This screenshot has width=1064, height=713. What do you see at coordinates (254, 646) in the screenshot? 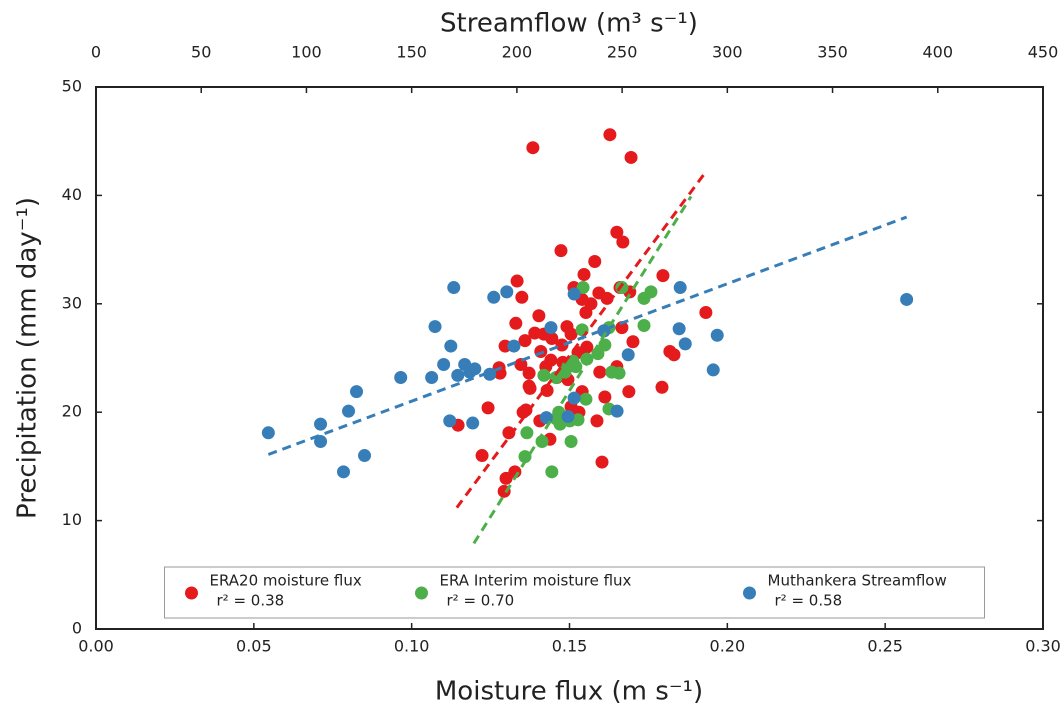
I see `x-tick-label: 0.05` at bounding box center [254, 646].